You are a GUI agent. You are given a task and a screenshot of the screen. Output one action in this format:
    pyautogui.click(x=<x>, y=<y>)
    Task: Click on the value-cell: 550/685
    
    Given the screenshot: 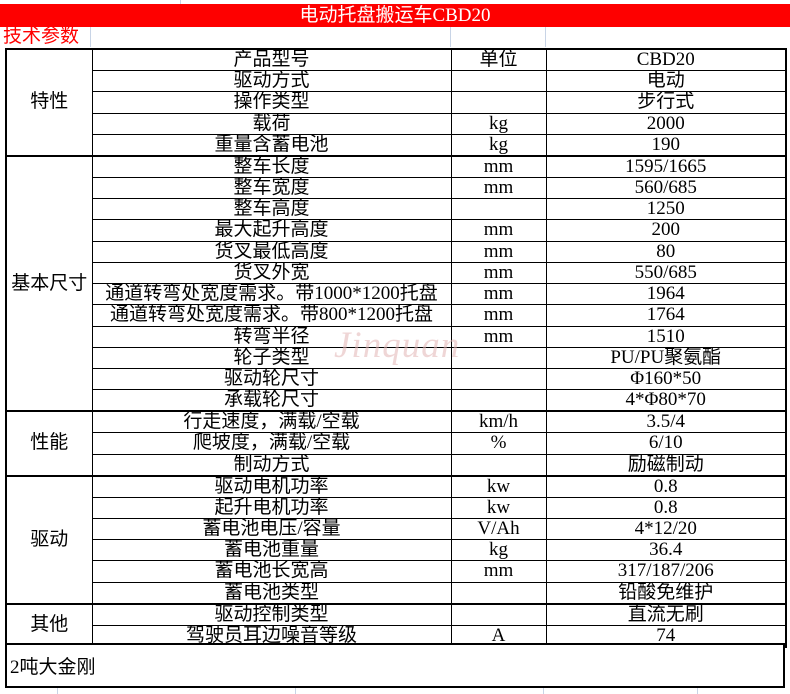 What is the action you would take?
    pyautogui.click(x=666, y=273)
    